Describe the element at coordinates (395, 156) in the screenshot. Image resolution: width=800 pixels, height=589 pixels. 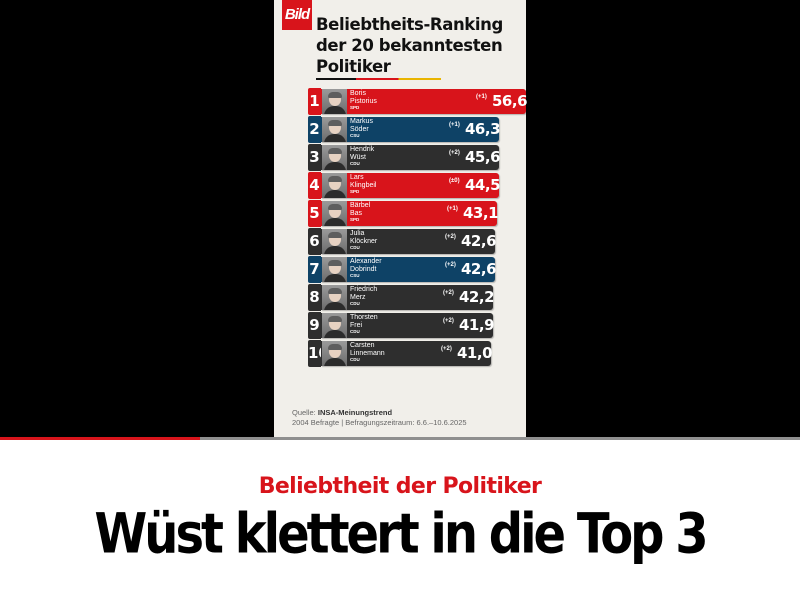
I see `politician-name: Hendrik Wüst CDU` at that location.